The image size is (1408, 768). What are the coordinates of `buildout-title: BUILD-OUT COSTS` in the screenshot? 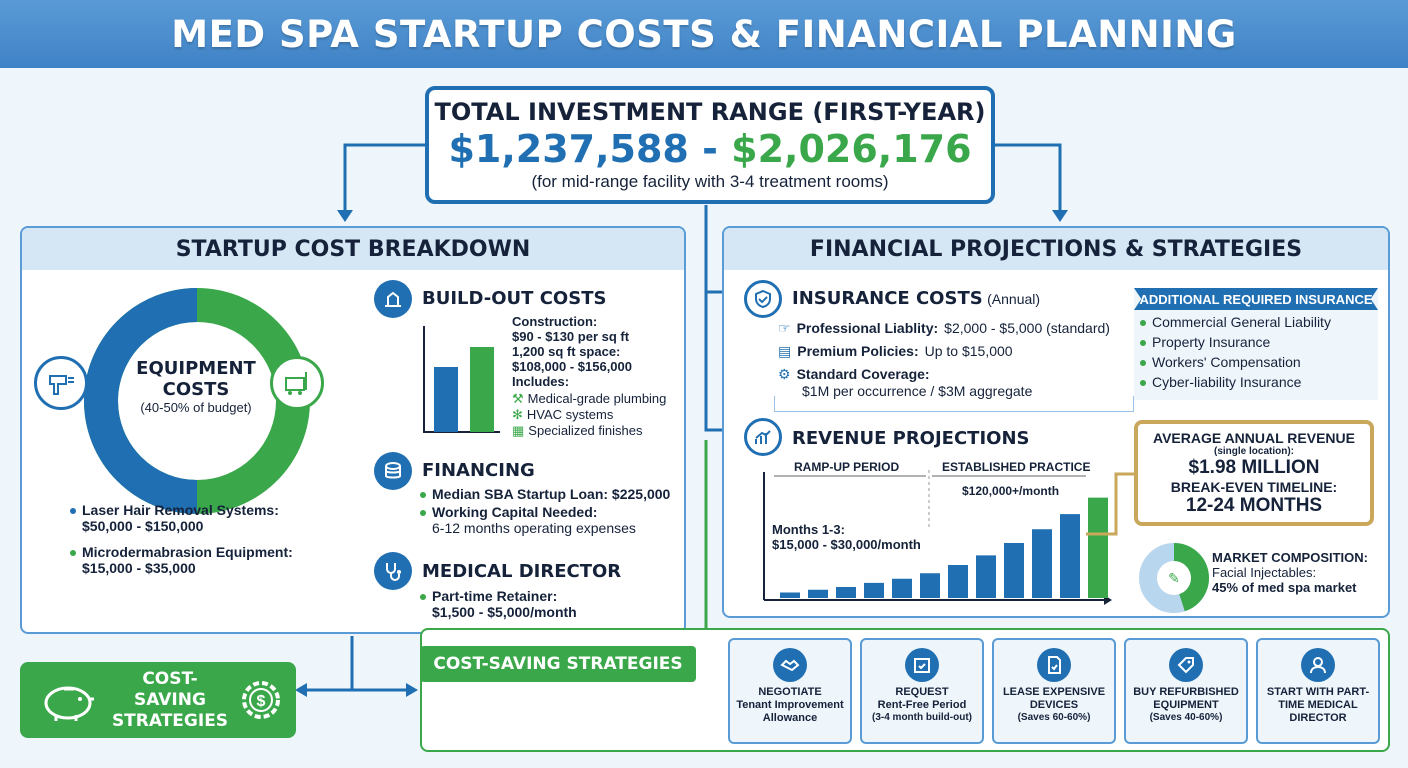 It's located at (514, 298).